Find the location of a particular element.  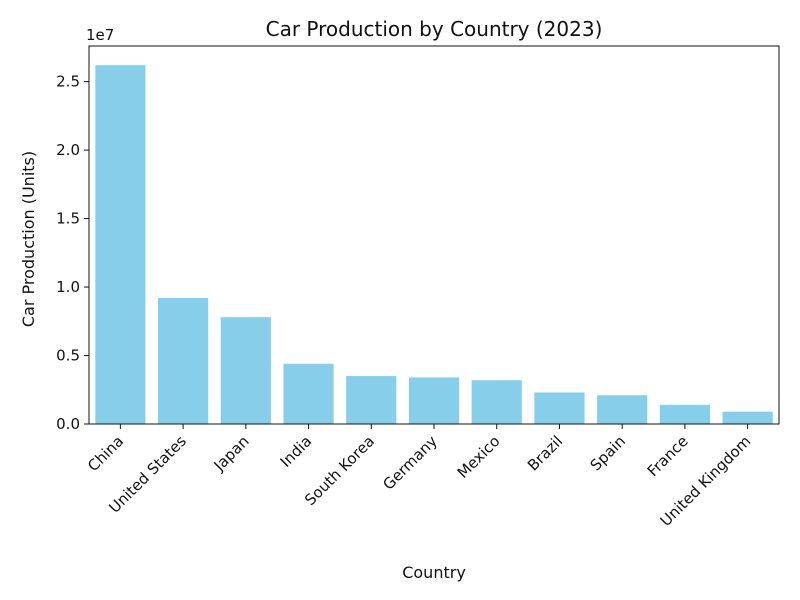

bar-germany is located at coordinates (434, 400).